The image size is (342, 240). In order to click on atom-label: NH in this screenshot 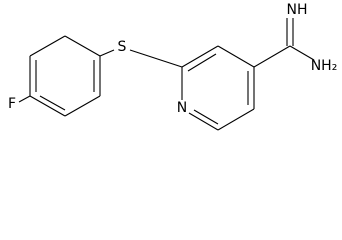, I will do `click(297, 10)`.